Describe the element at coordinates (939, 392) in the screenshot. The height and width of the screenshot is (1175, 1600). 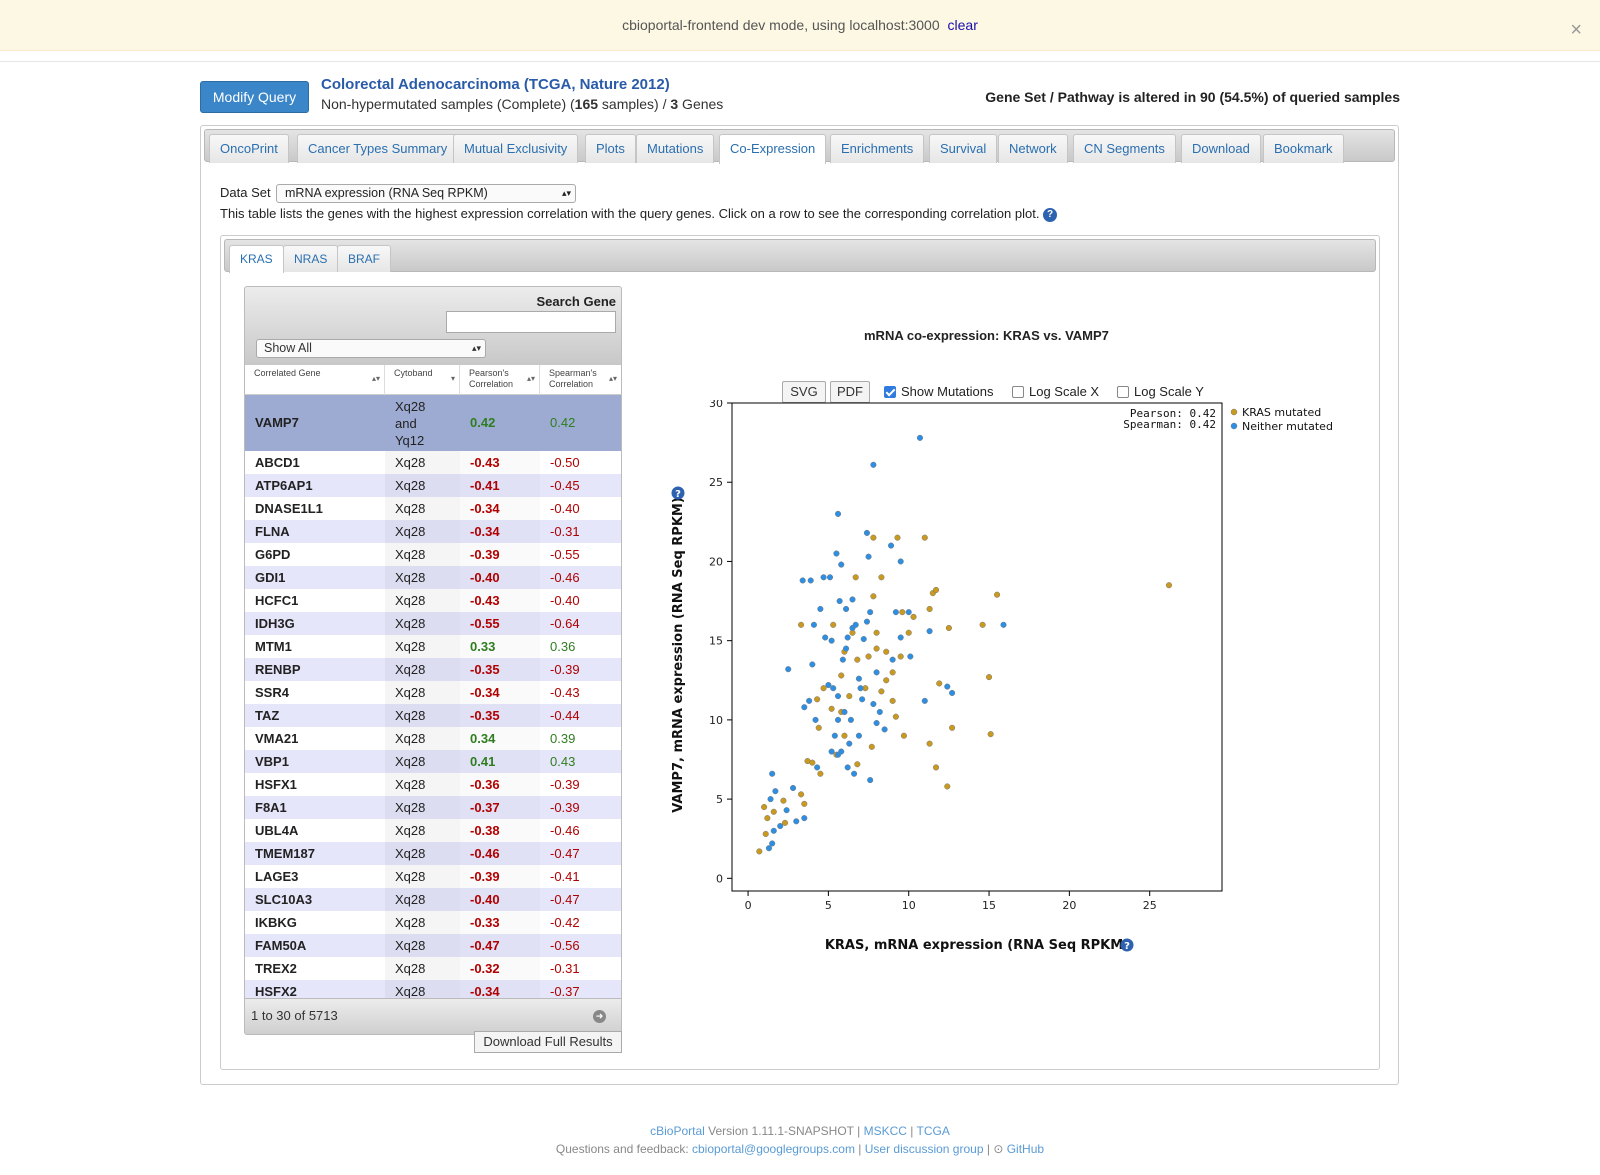
I see `show-mutations-checkbox: Show Mutations` at that location.